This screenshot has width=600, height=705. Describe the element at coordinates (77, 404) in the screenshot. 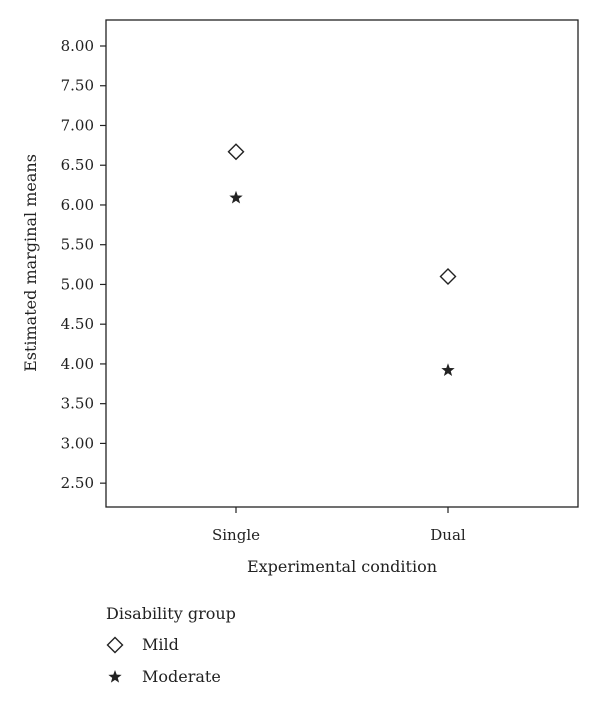

I see `y-tick-label: 3.50` at that location.